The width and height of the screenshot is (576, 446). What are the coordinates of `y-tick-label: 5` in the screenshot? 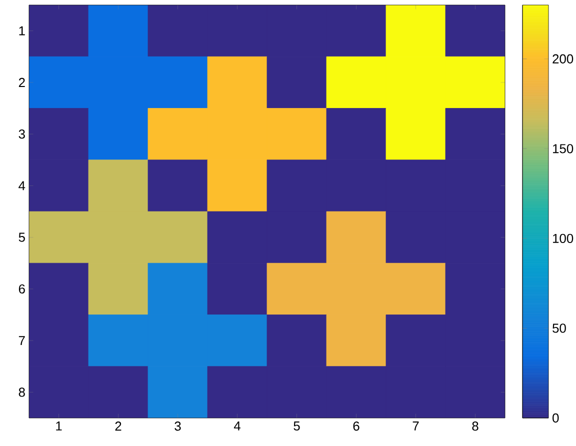 It's located at (21, 237).